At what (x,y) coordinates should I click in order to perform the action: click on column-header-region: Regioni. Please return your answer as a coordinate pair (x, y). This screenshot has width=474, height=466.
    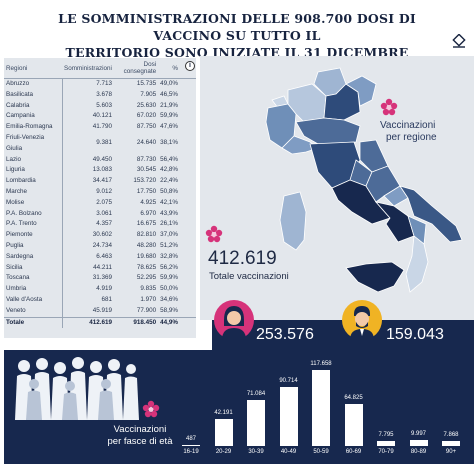
    Looking at the image, I should click on (33, 68).